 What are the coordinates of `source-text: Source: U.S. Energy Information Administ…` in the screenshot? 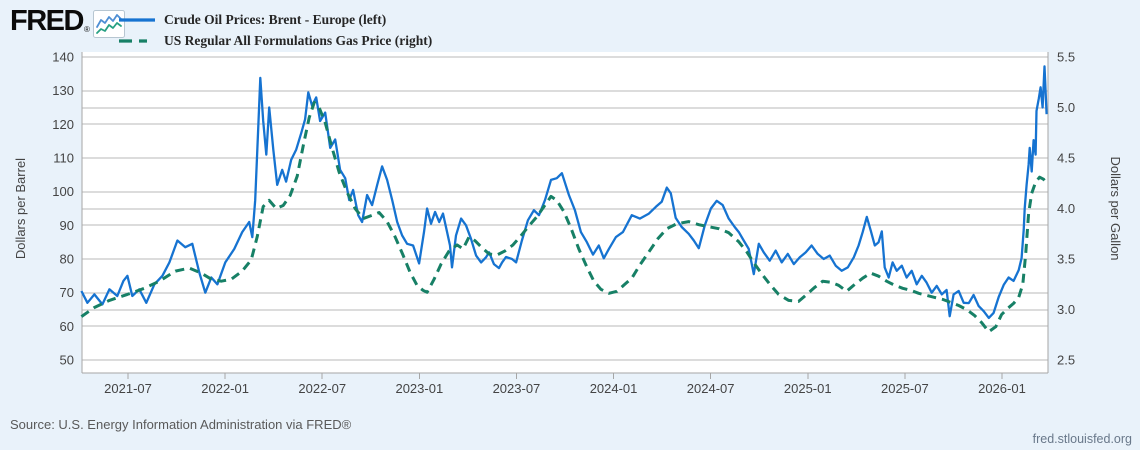 It's located at (181, 424).